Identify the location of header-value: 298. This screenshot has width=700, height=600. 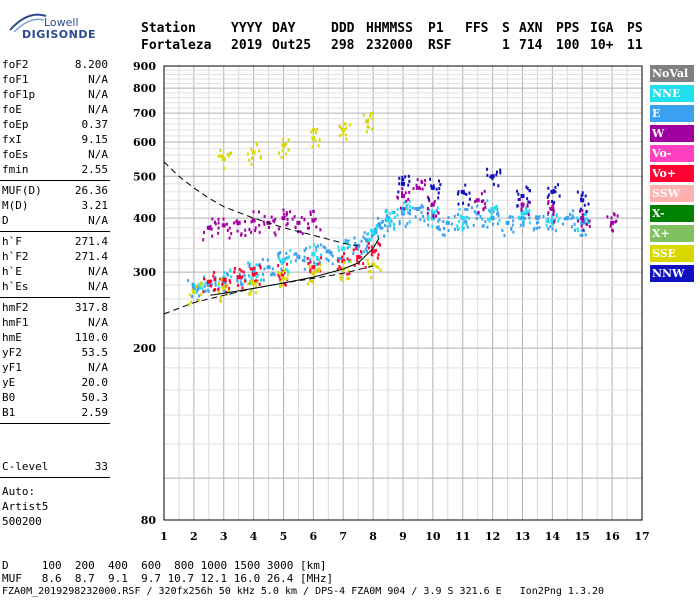
(343, 45).